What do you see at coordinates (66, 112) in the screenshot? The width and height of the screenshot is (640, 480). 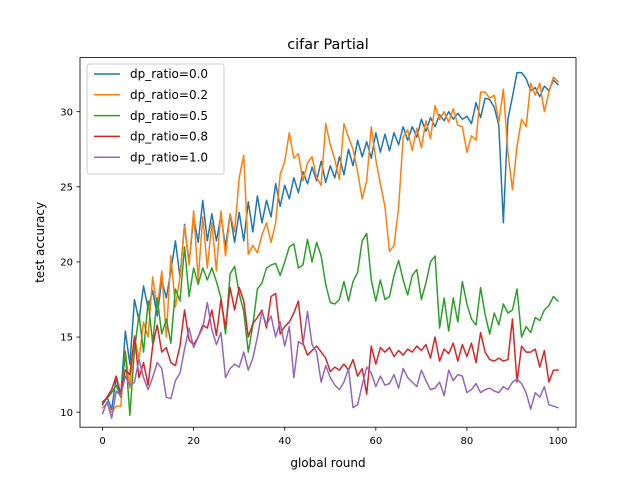 I see `y-tick-label-4: 30` at bounding box center [66, 112].